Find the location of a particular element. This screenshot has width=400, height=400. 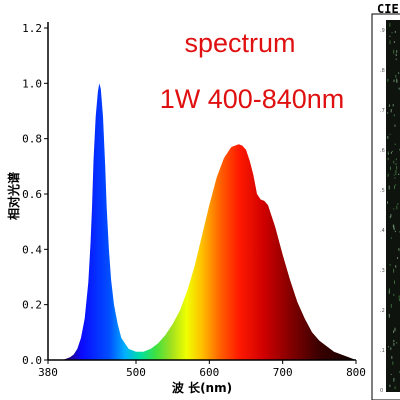

y-tick-label: 0.2 is located at coordinates (32, 305).